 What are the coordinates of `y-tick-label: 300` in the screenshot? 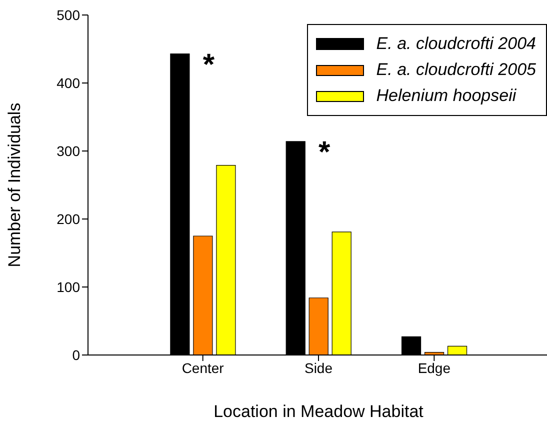 It's located at (68, 150).